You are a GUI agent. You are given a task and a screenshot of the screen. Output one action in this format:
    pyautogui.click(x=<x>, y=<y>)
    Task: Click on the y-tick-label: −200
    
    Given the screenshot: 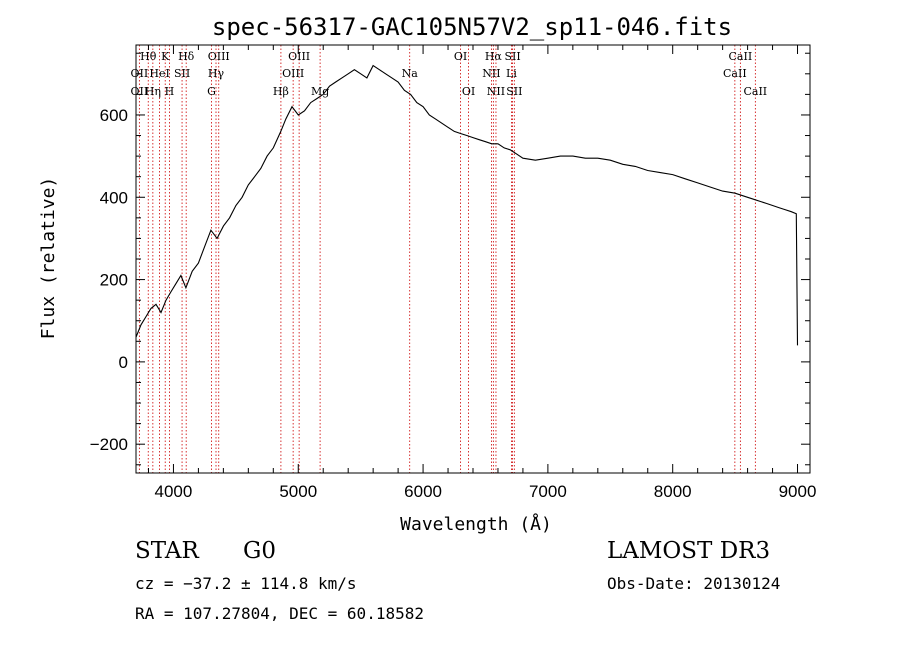 What is the action you would take?
    pyautogui.click(x=109, y=444)
    